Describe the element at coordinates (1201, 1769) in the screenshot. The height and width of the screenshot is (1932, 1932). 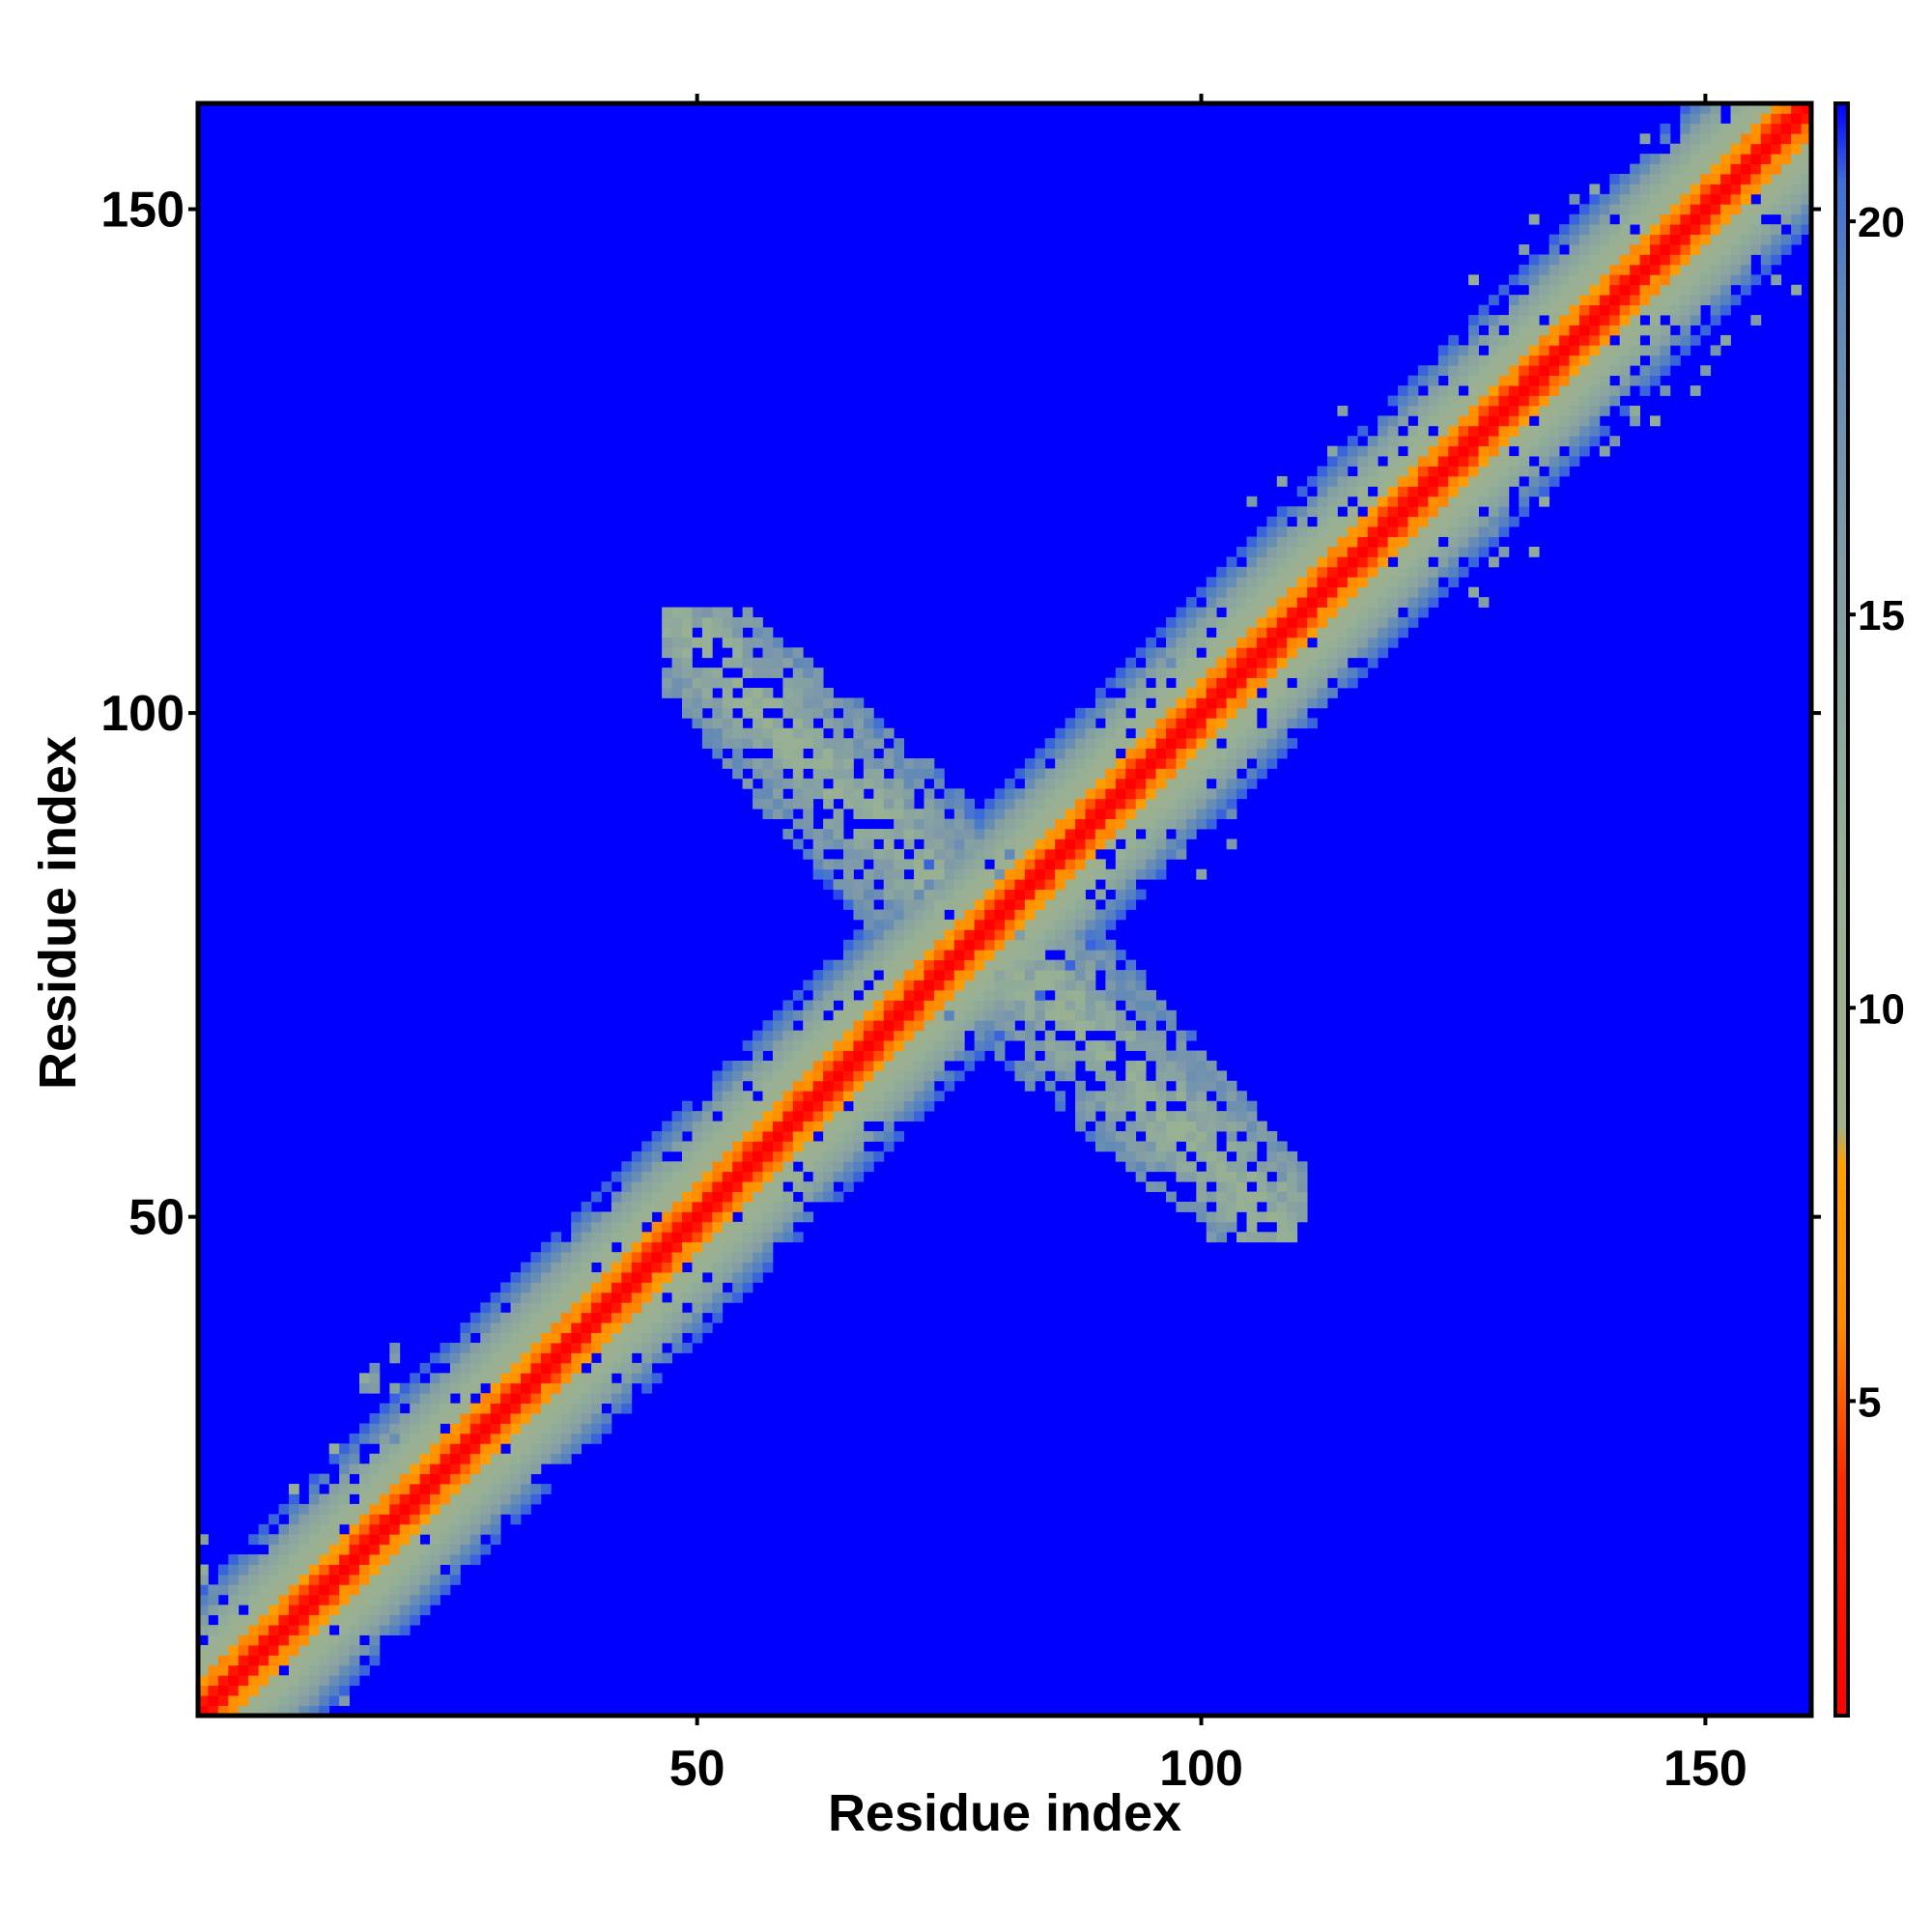
I see `x-tick-label: 100` at that location.